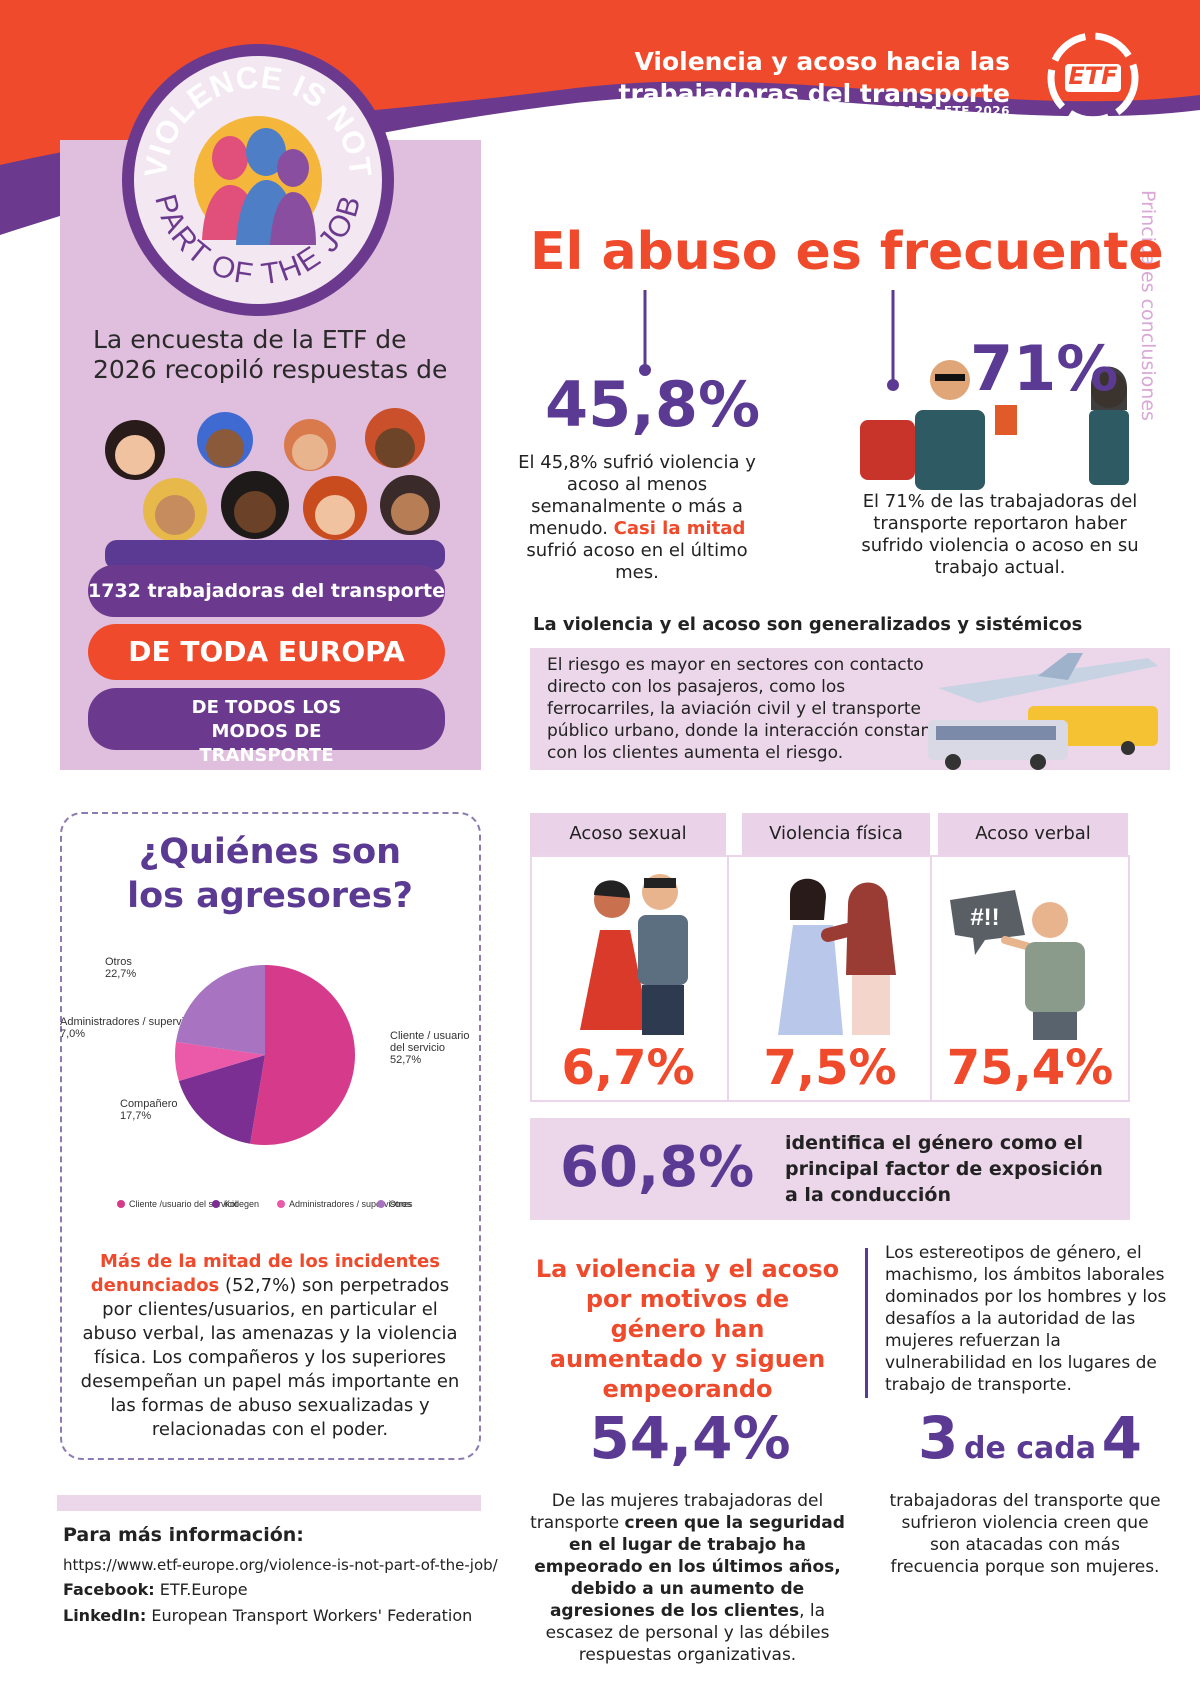 The image size is (1200, 1696). I want to click on pie-slice-label: Compañero 17,7%, so click(148, 1110).